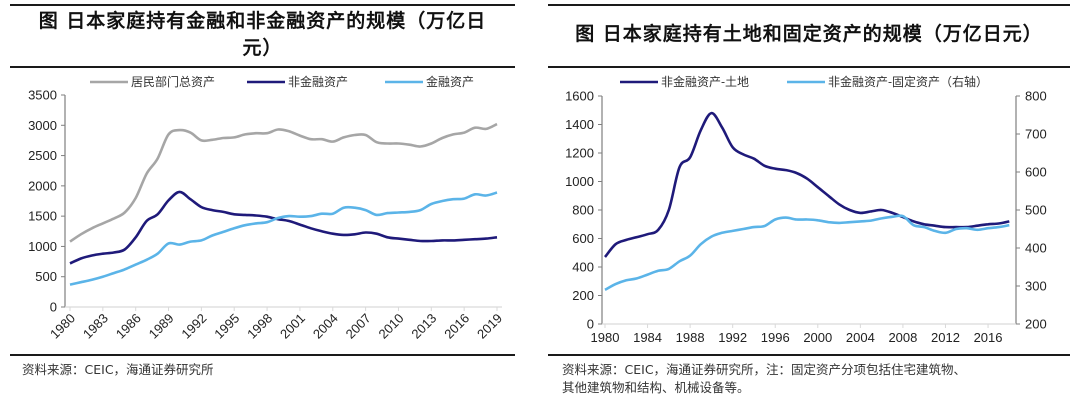  What do you see at coordinates (489, 326) in the screenshot?
I see `x-tick-label: 2019` at bounding box center [489, 326].